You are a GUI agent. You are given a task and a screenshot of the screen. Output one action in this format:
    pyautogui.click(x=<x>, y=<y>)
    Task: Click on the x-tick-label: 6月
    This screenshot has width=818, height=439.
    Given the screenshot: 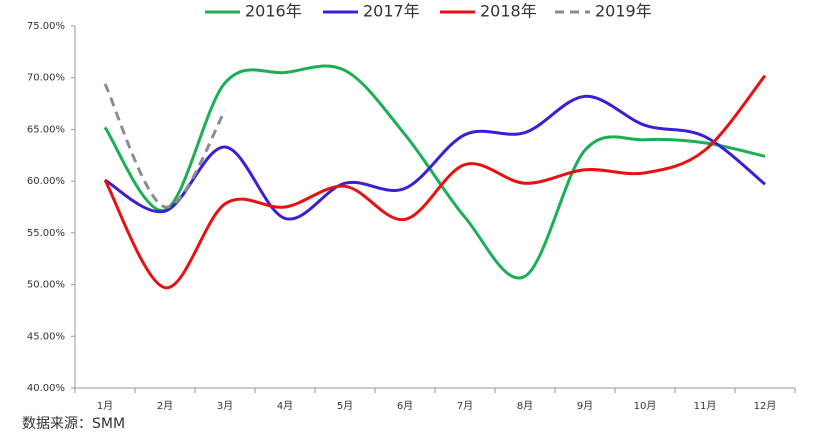 What is the action you would take?
    pyautogui.click(x=405, y=406)
    